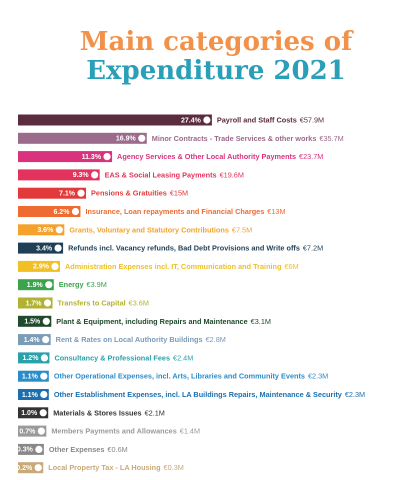  I want to click on amount-label: €1.4M, so click(190, 431).